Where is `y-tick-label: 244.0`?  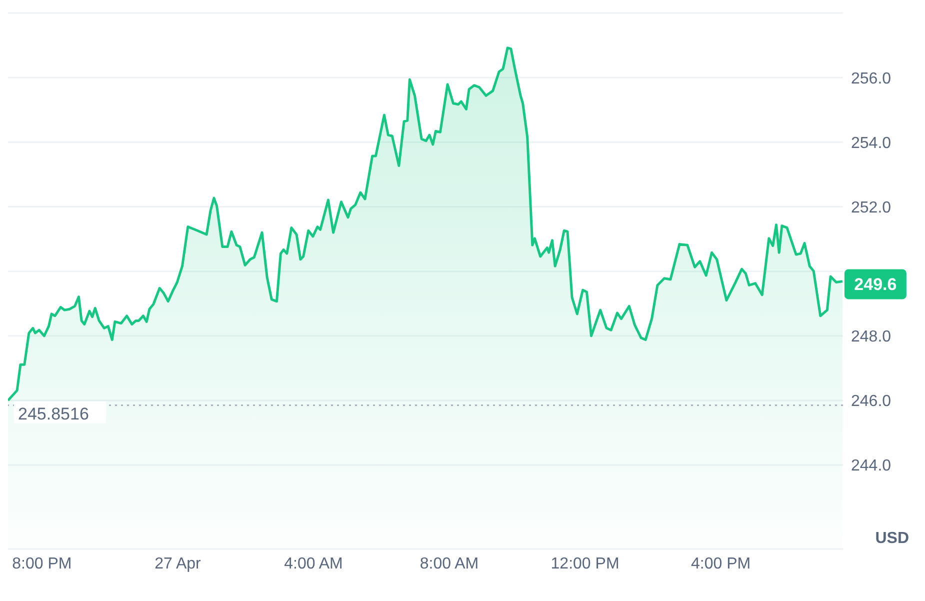 y-tick-label: 244.0 is located at coordinates (871, 466).